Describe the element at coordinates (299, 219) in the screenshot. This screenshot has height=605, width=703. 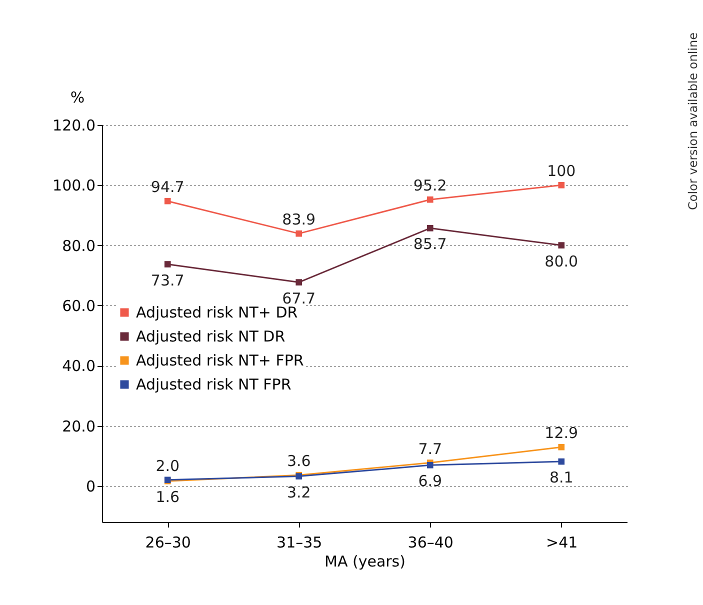
I see `data-label: 83.9` at that location.